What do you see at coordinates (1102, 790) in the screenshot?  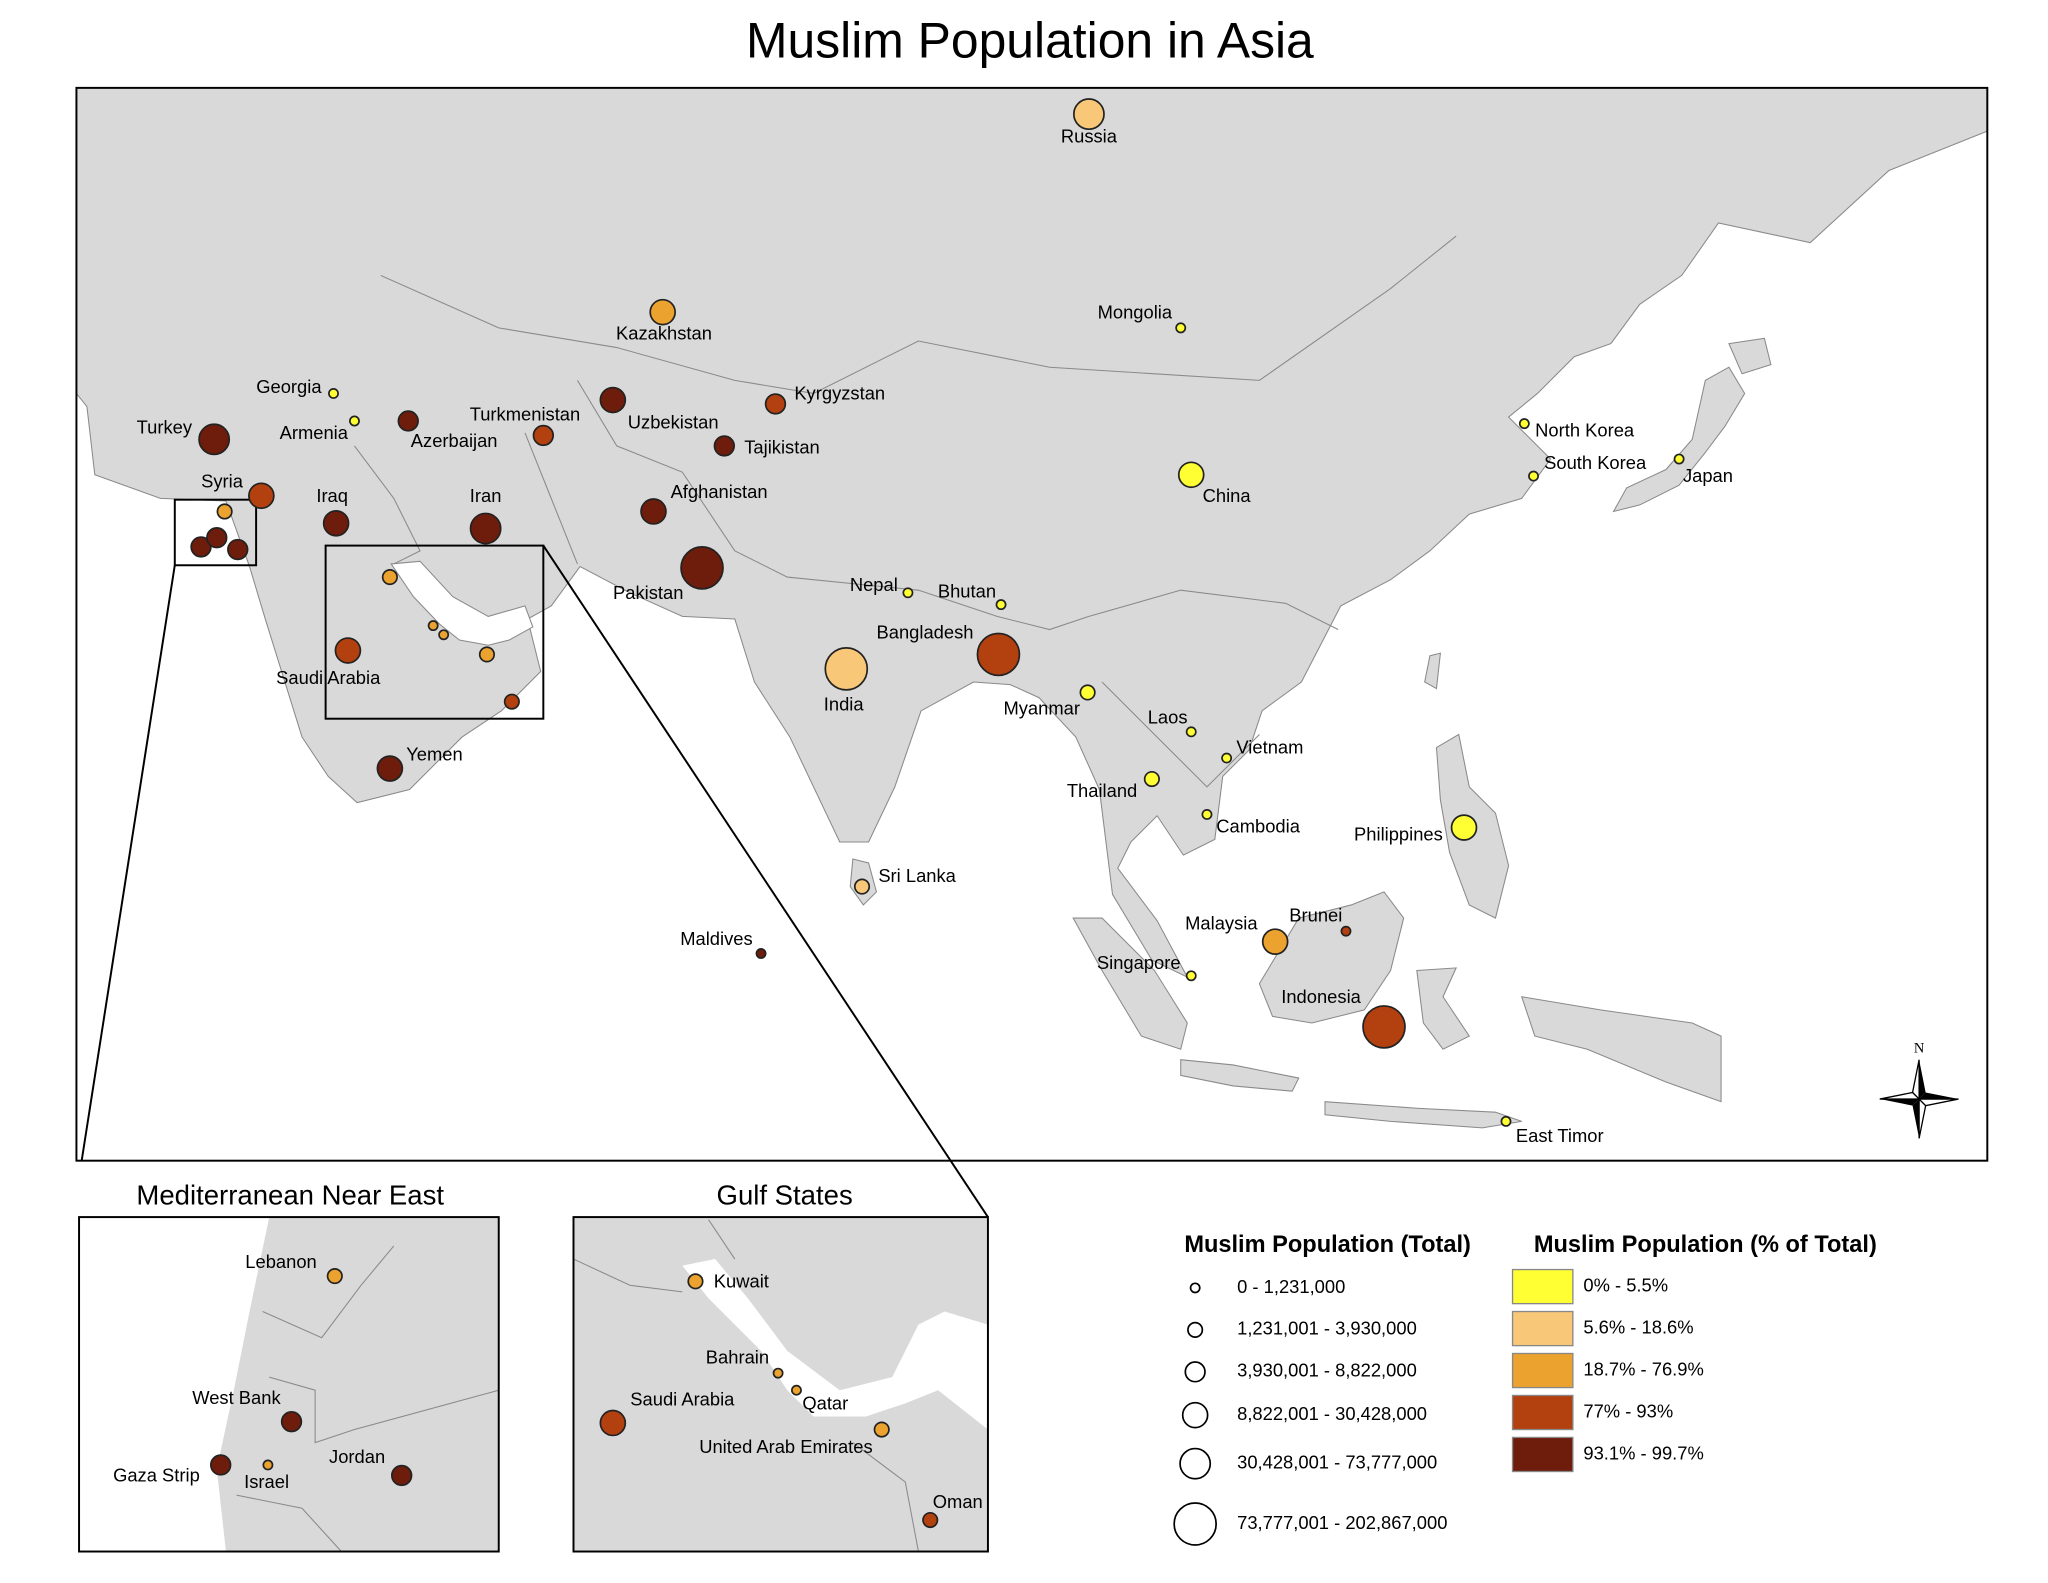 I see `country-label: Thailand` at bounding box center [1102, 790].